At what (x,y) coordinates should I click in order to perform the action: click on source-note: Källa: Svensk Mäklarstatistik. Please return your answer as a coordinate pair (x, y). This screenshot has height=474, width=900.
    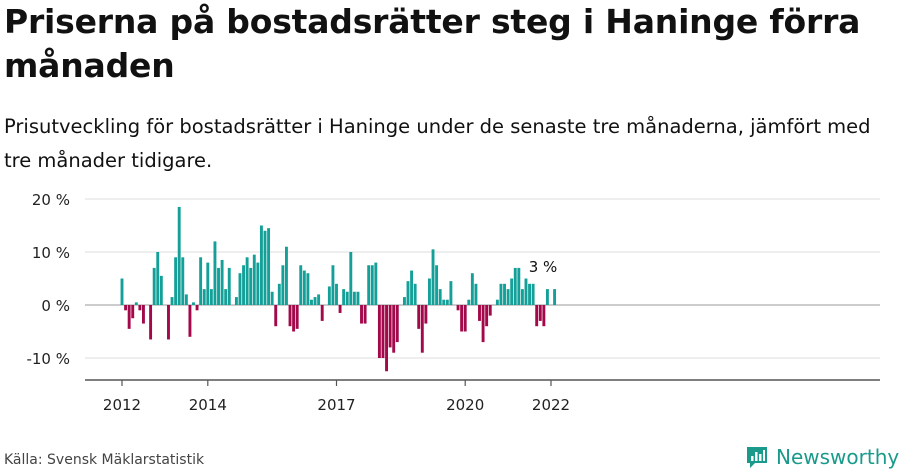
    Looking at the image, I should click on (104, 460).